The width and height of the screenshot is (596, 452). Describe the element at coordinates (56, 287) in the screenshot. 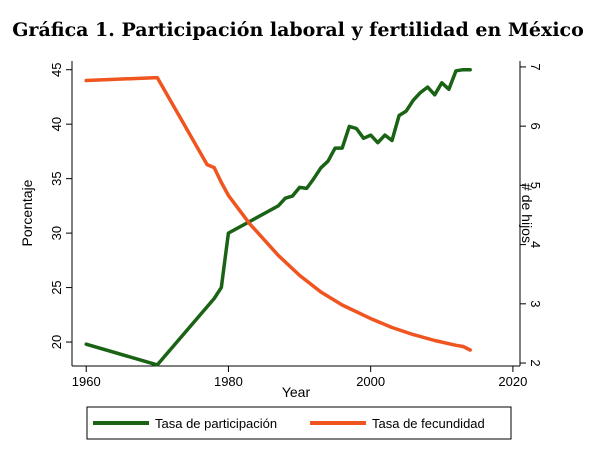

I see `y-left-tick-label: 25` at that location.